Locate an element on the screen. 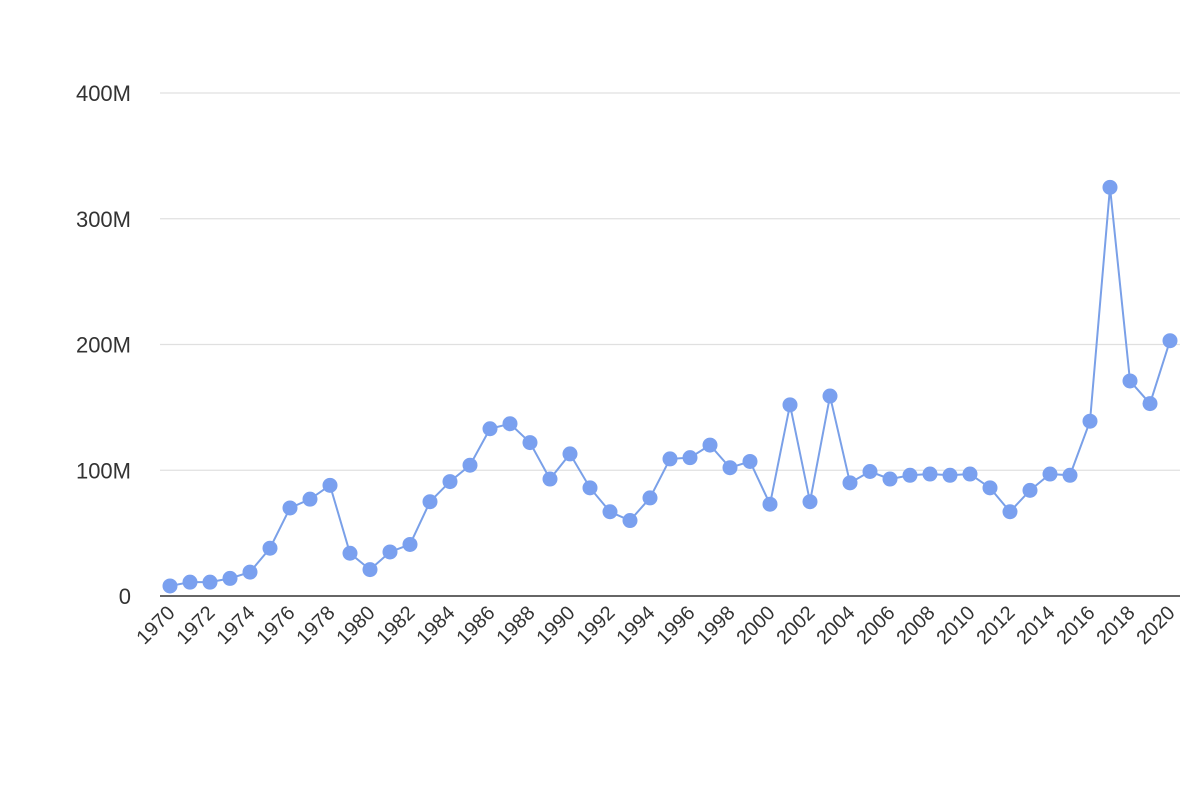 Image resolution: width=1200 pixels, height=805 pixels. data-point-2003 is located at coordinates (830, 396).